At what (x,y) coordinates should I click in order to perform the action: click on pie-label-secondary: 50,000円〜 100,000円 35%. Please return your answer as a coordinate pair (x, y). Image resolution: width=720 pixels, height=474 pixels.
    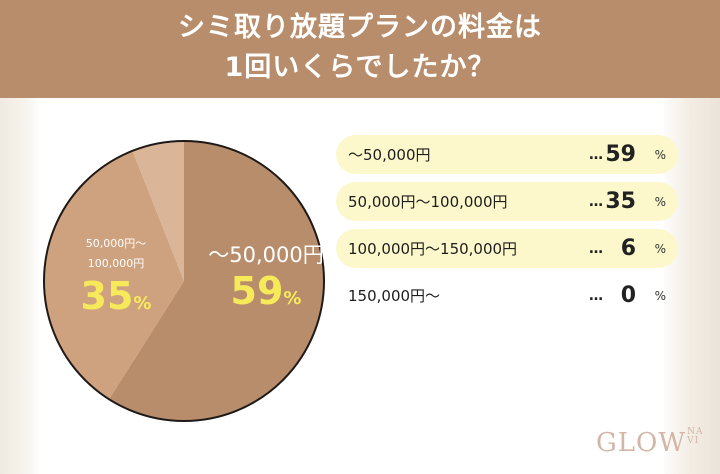
    Looking at the image, I should click on (116, 280).